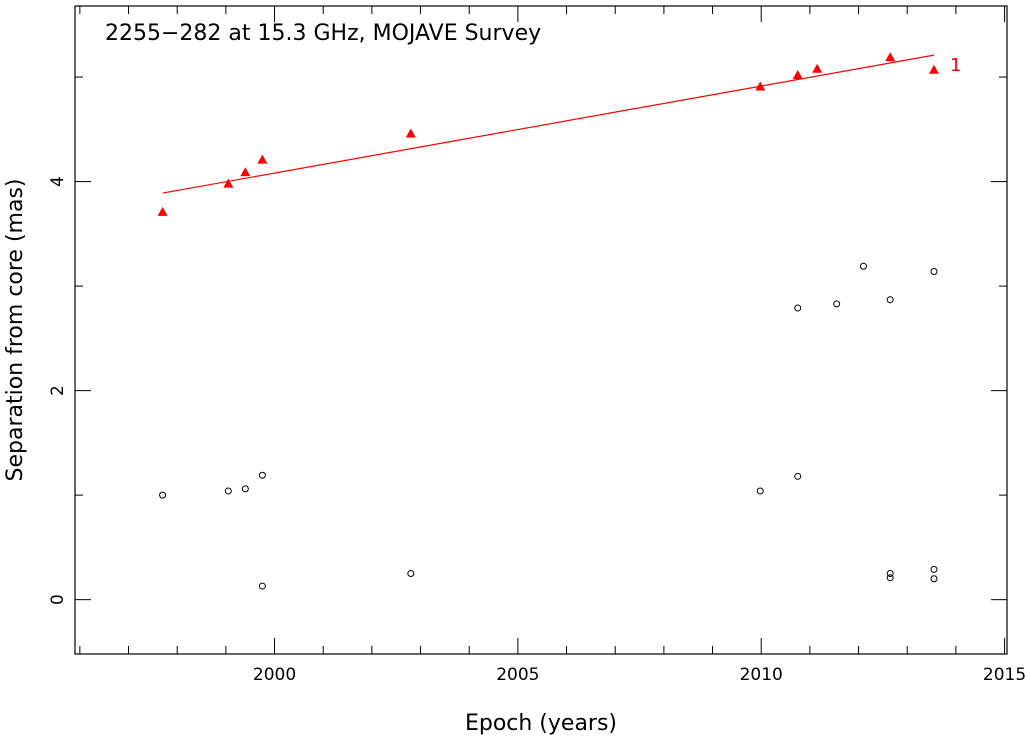 The image size is (1027, 739). What do you see at coordinates (274, 675) in the screenshot?
I see `x-tick-label: 2000` at bounding box center [274, 675].